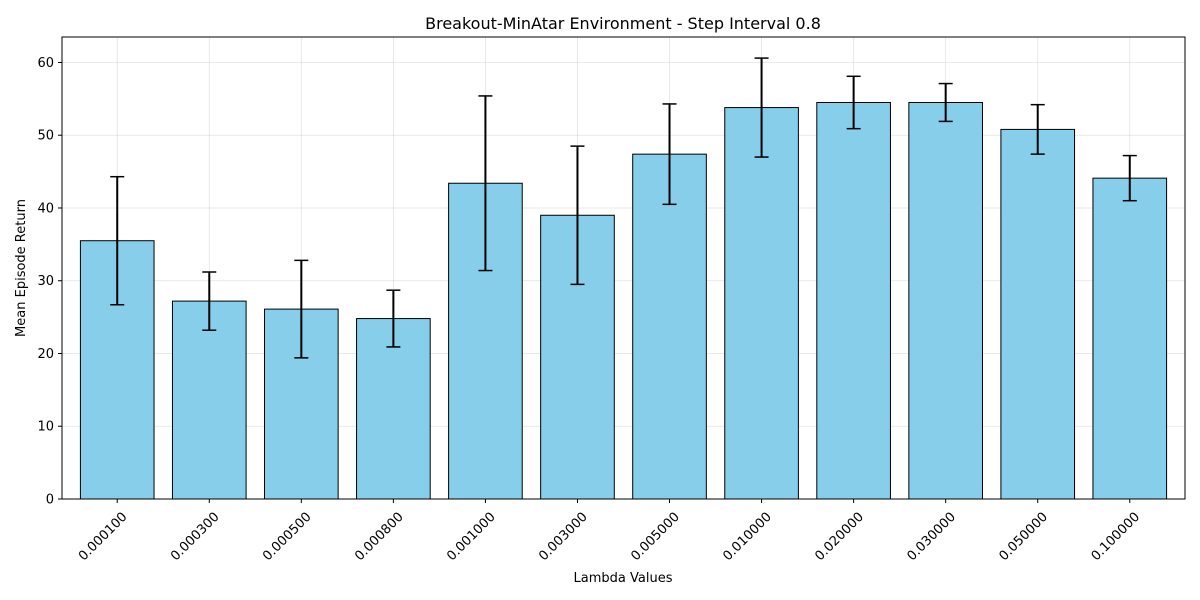  I want to click on x-axis-label: Lambda Values, so click(623, 578).